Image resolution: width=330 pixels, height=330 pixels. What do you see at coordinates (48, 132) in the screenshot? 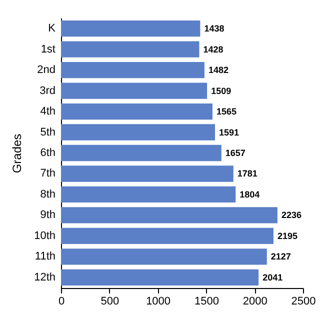
I see `y-tick-label: 5th` at bounding box center [48, 132].